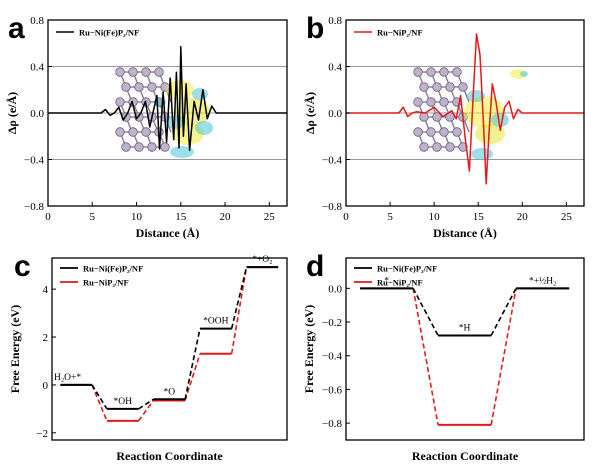  Describe the element at coordinates (465, 329) in the screenshot. I see `step-label: *H` at that location.